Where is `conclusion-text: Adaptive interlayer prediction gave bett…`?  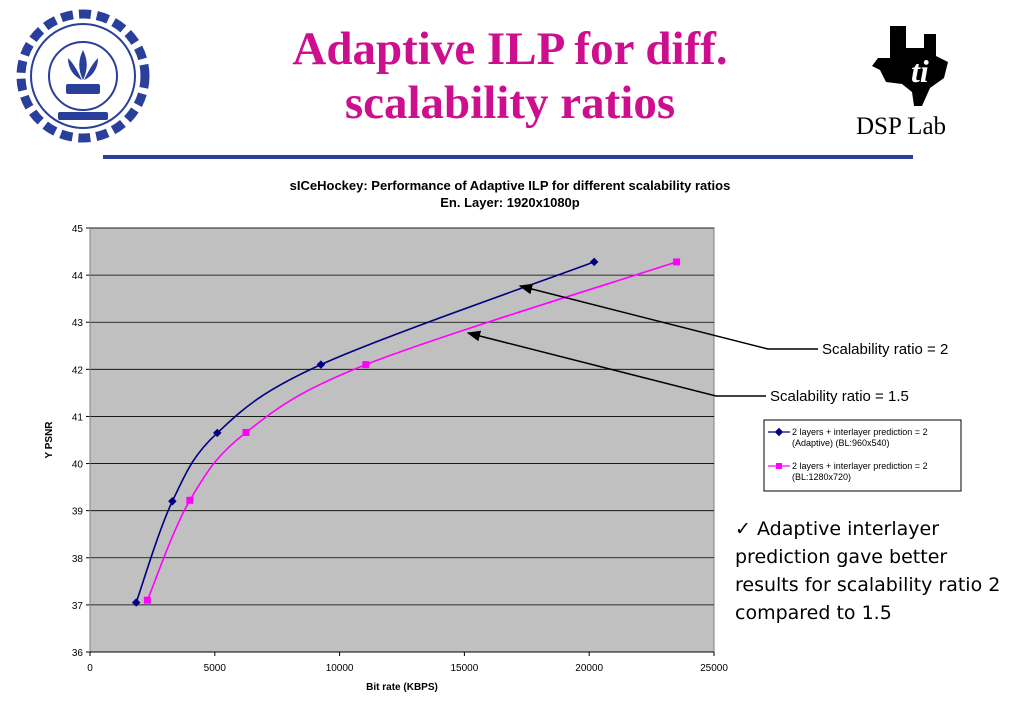 conclusion-text: Adaptive interlayer prediction gave bett… is located at coordinates (868, 571).